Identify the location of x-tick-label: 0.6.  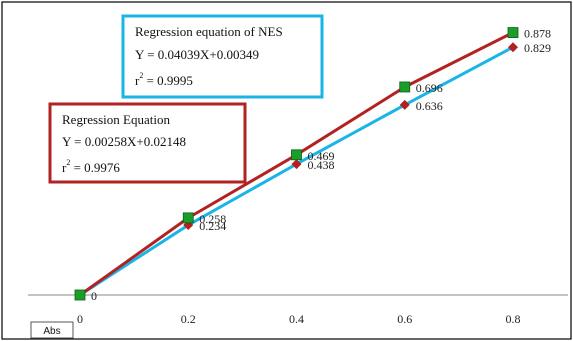
(404, 319).